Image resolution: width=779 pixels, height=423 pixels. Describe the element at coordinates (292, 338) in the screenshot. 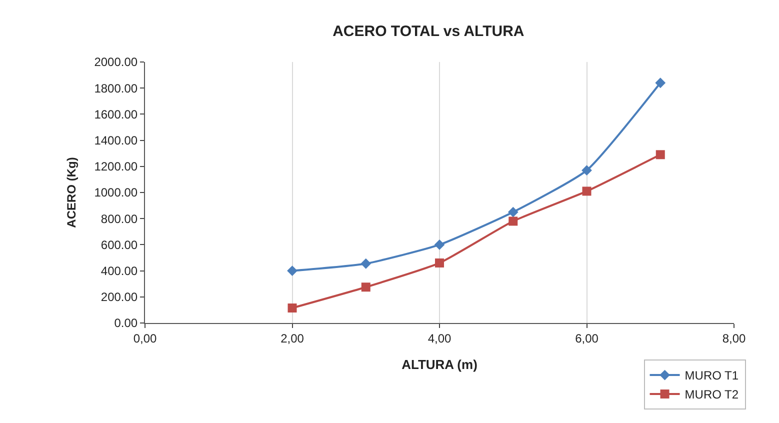

I see `x-tick-label: 2,00` at that location.